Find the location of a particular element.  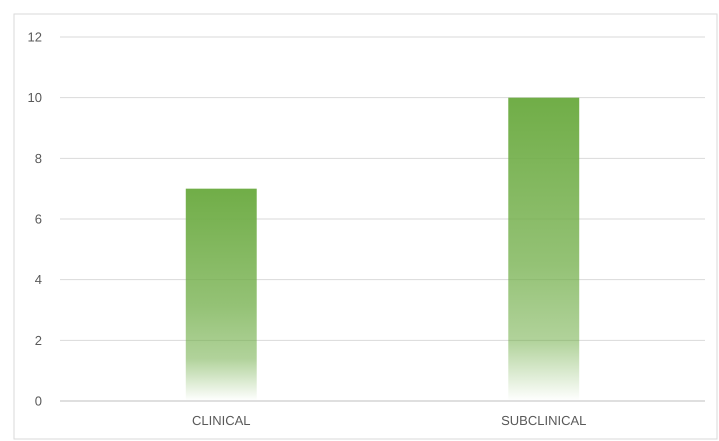

y-tick-label: 0 is located at coordinates (38, 401).